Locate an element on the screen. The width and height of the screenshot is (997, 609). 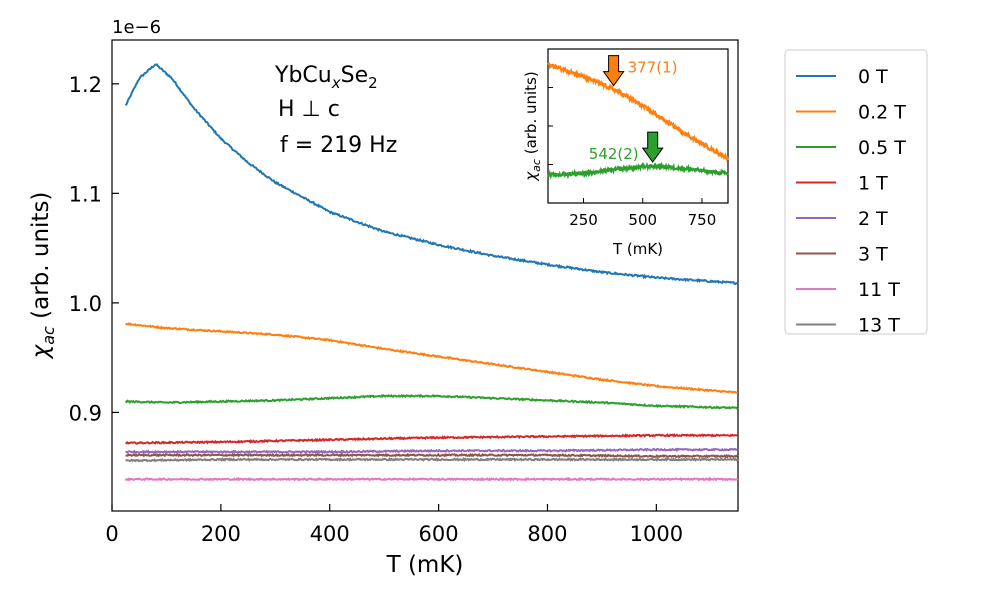
legend-items-group: 0 T 0.2 T 0.5 T 1 T 2 T 3 T 11 T 13 T is located at coordinates (851, 201).